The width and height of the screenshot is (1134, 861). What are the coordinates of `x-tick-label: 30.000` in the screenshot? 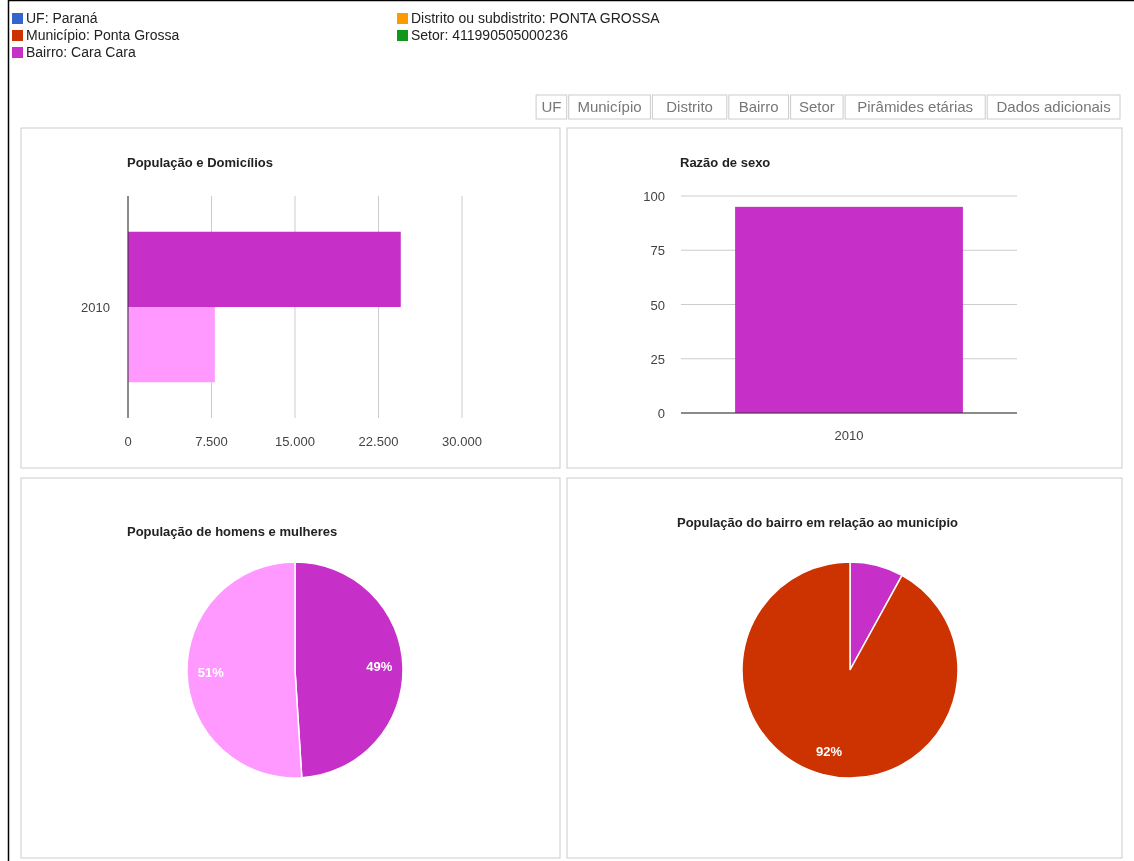 It's located at (462, 441).